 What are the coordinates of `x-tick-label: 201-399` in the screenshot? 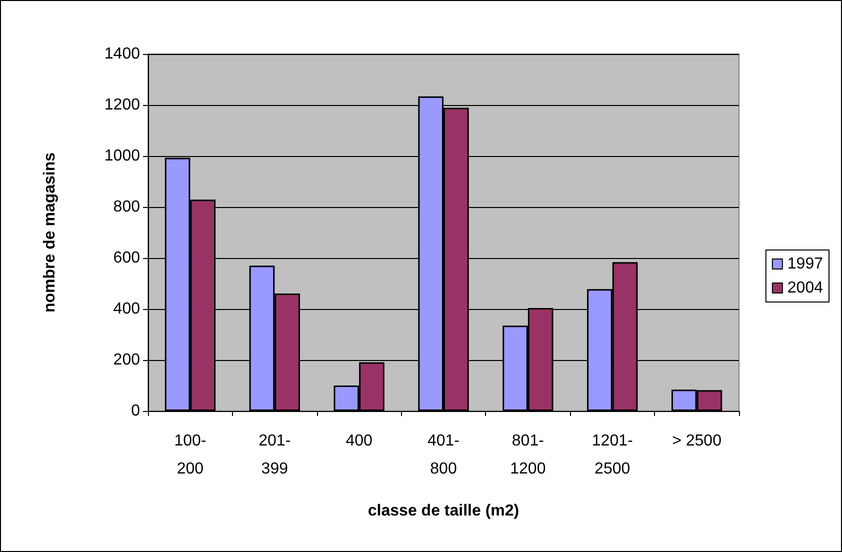 It's located at (274, 455).